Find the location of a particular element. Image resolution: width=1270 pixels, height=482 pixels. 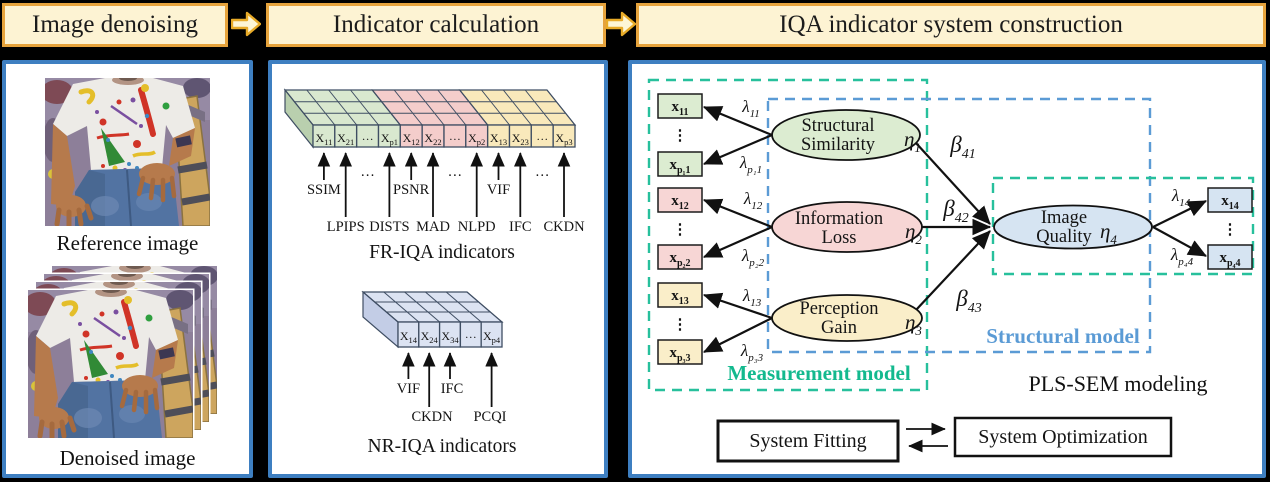

fr-cell-label: Xp3 is located at coordinates (563, 139).